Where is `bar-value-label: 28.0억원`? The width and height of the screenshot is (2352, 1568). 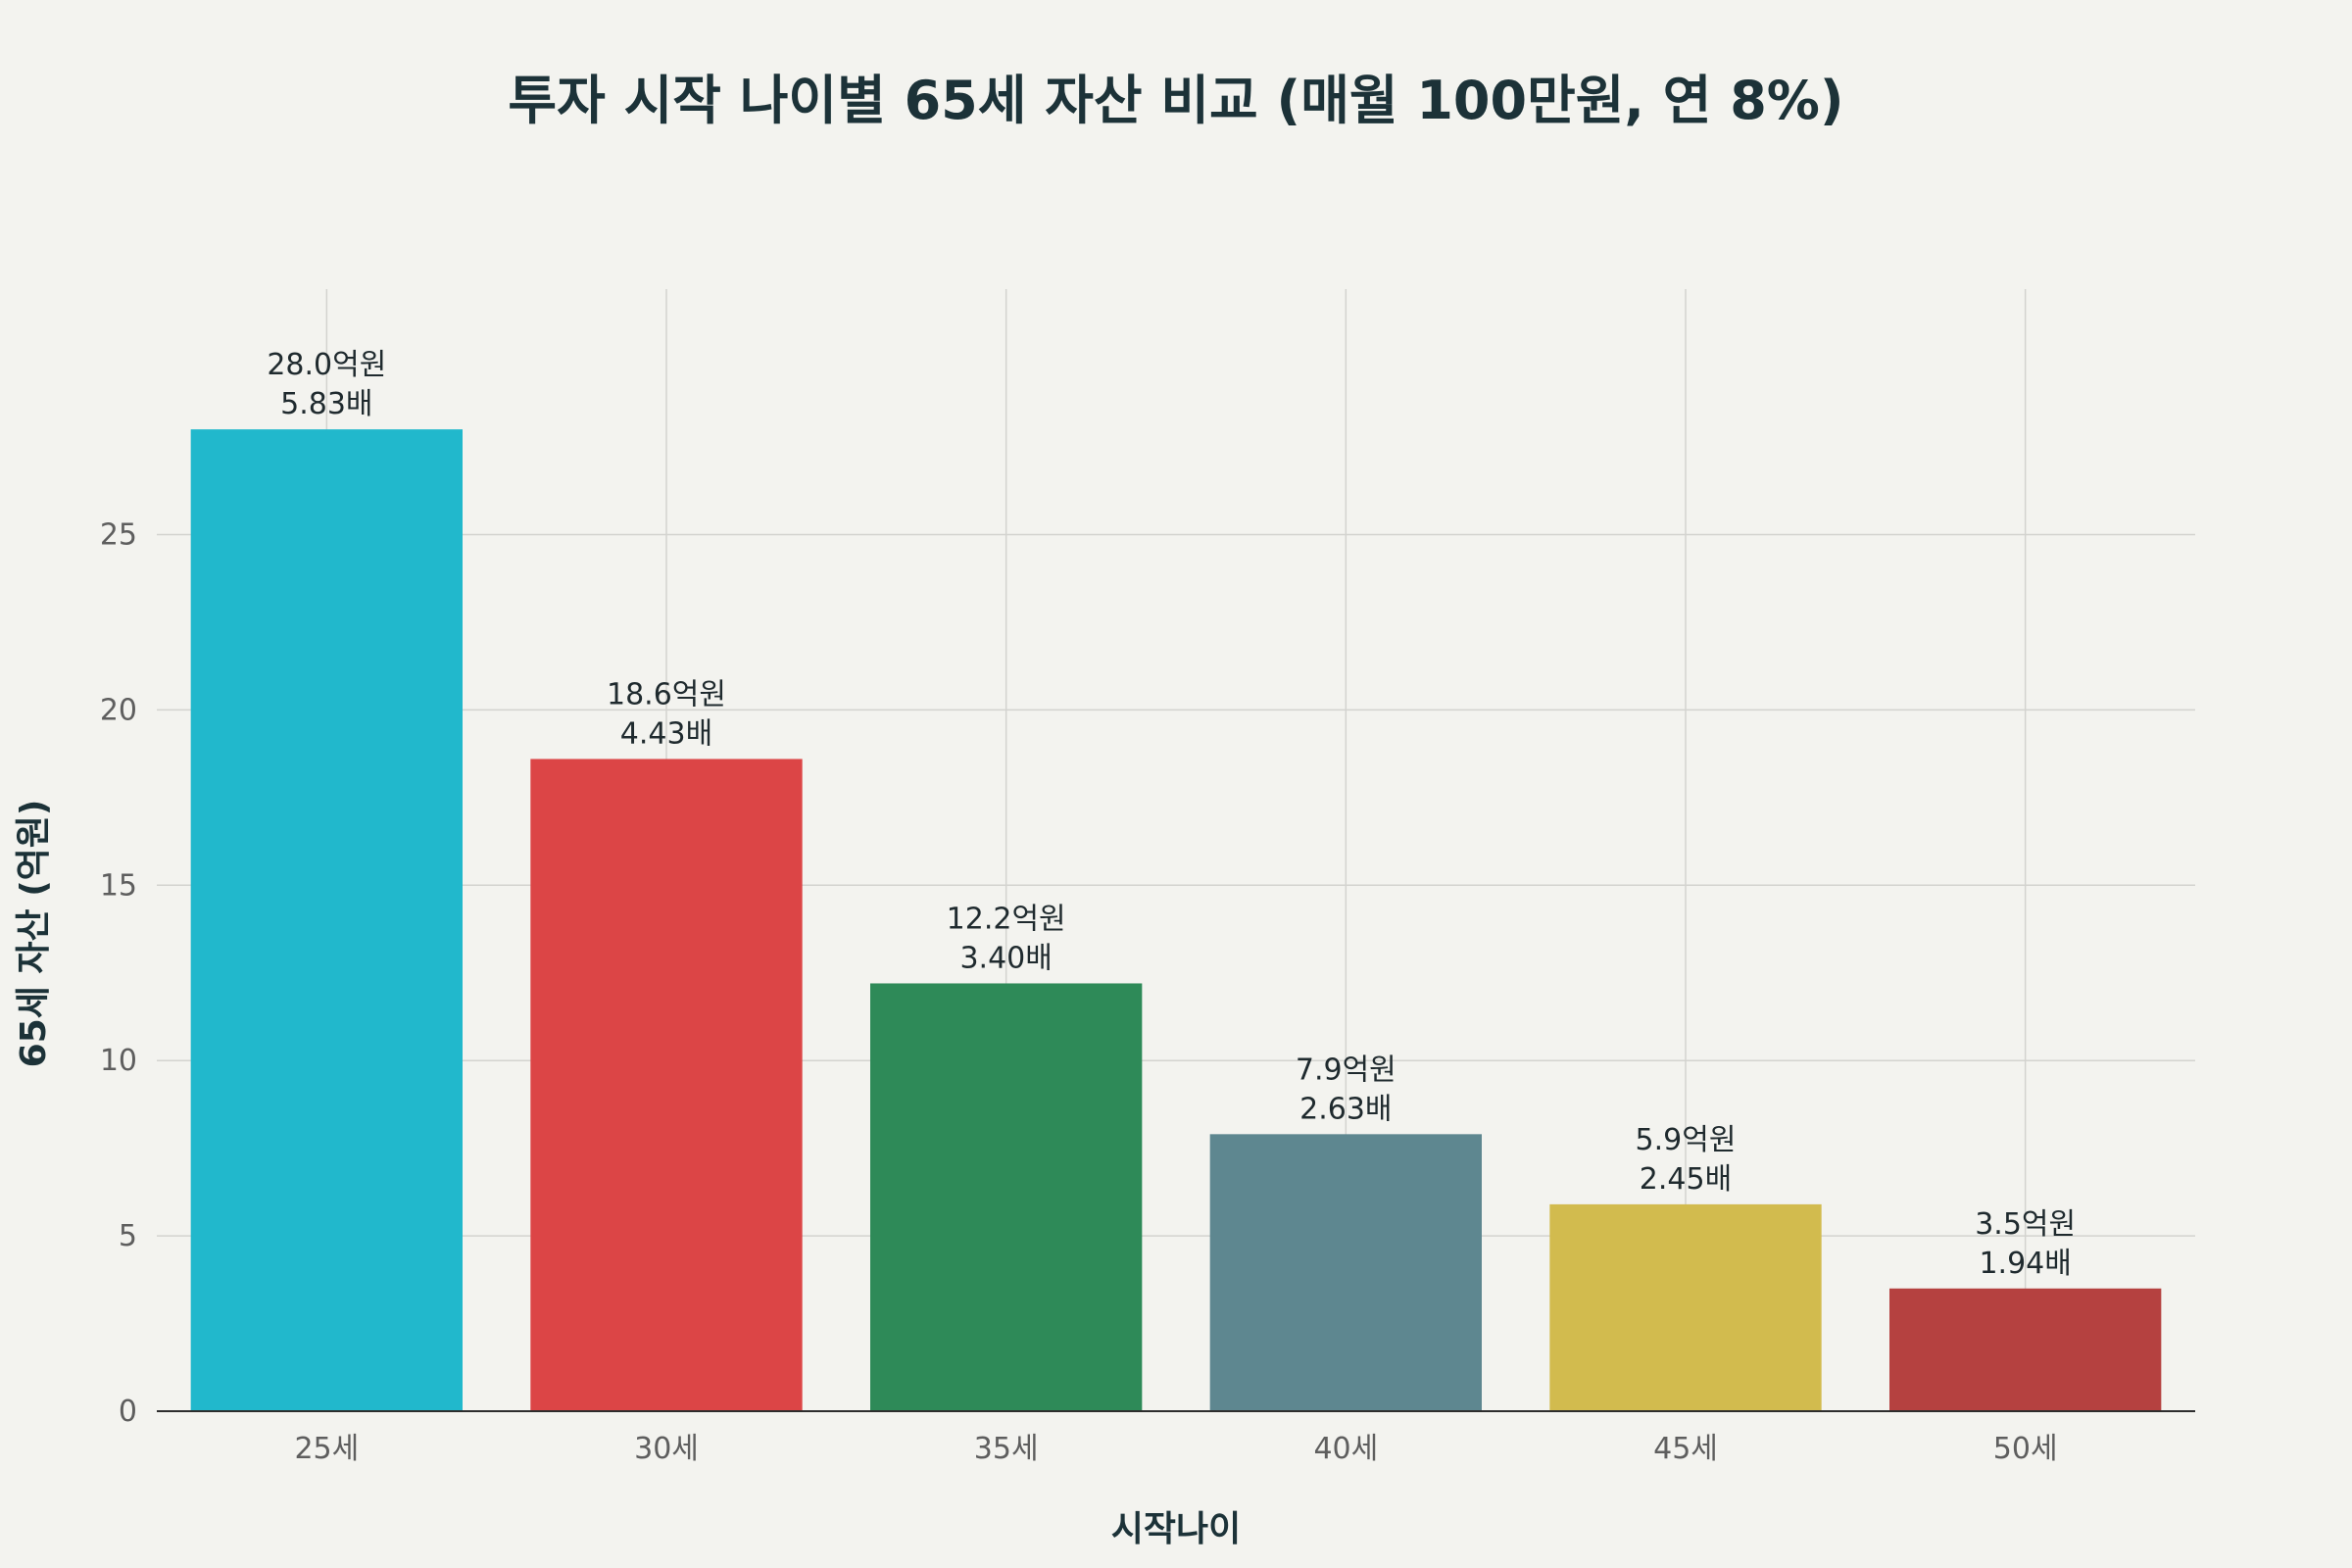 bar-value-label: 28.0억원 is located at coordinates (326, 365).